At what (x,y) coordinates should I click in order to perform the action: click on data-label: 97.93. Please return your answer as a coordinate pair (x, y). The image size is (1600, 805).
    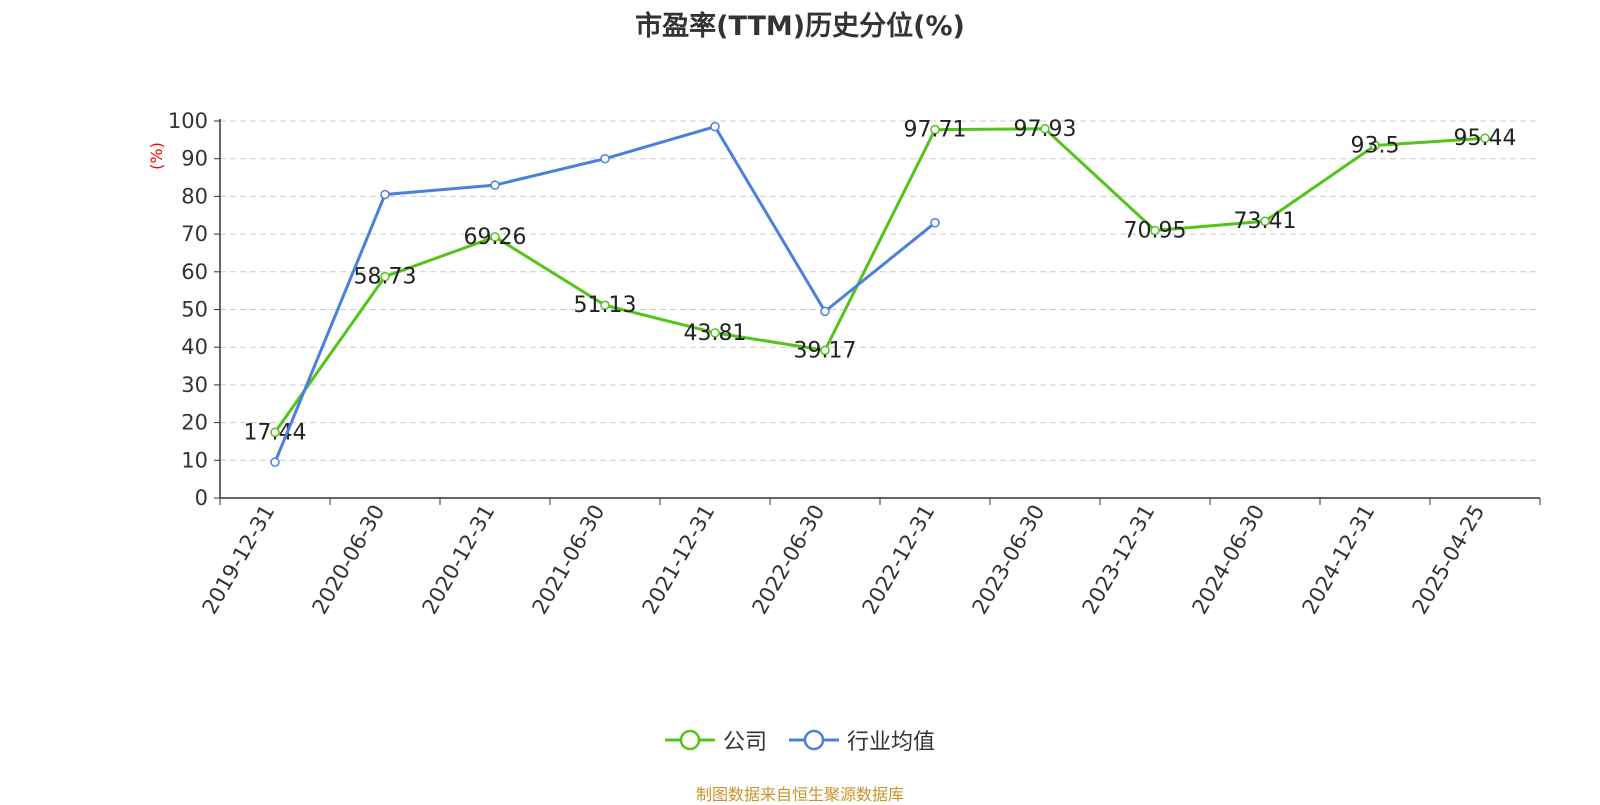
    Looking at the image, I should click on (1045, 129).